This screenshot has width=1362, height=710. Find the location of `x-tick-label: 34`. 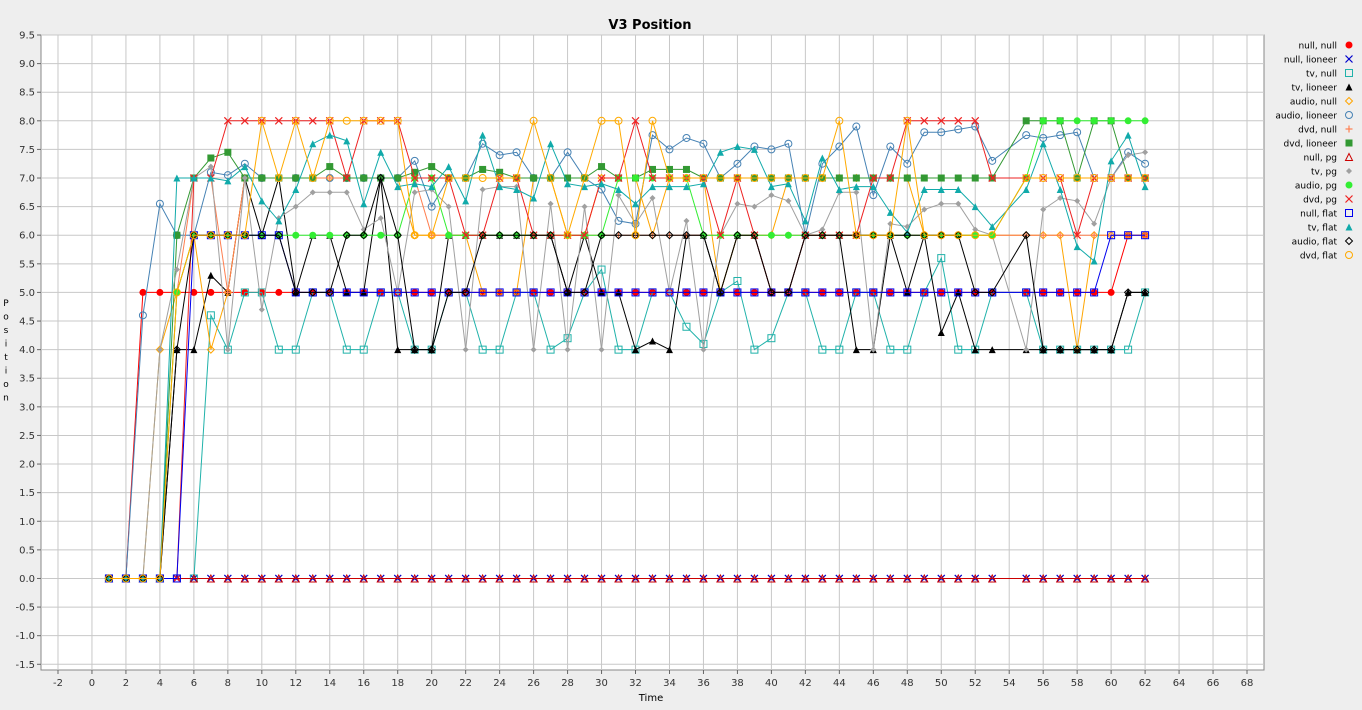

x-tick-label: 34 is located at coordinates (669, 683).